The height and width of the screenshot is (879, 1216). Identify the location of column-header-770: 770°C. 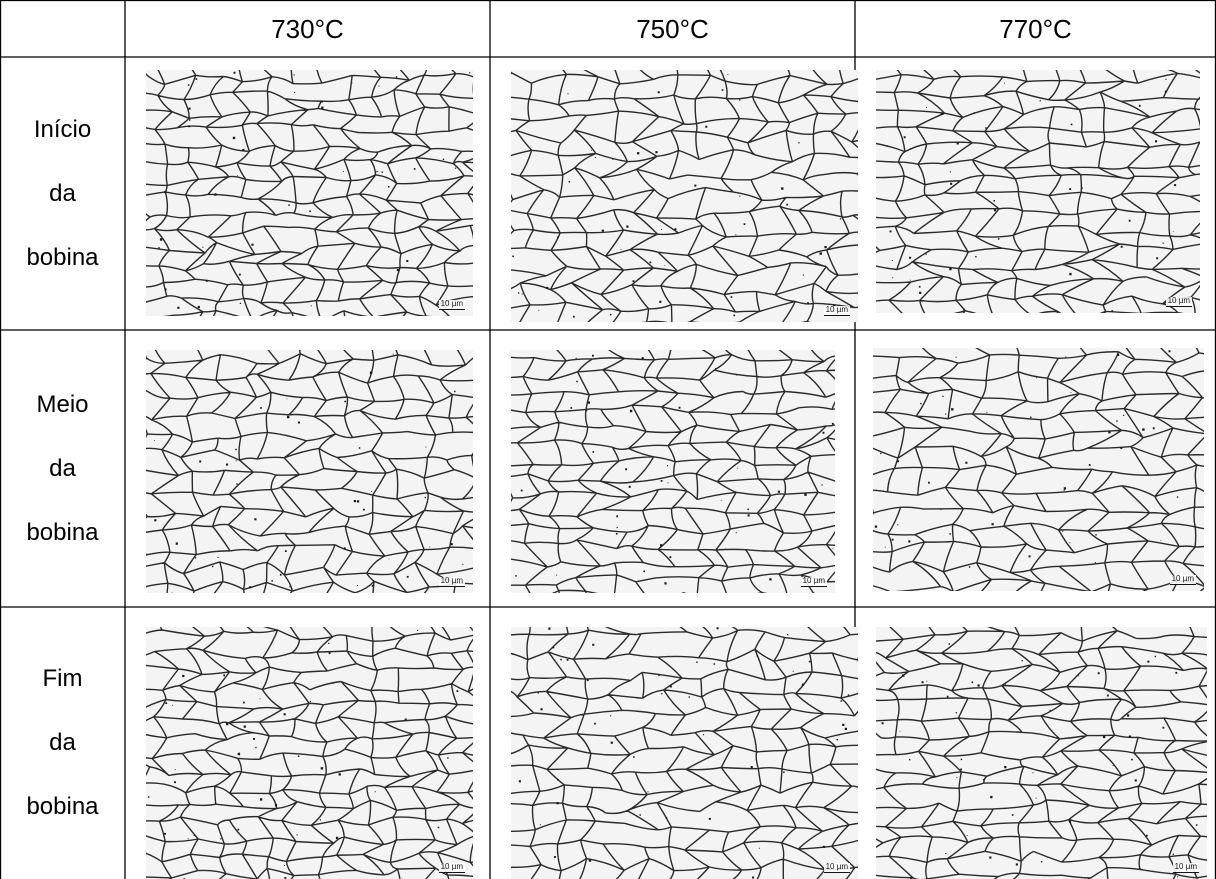
(1035, 28).